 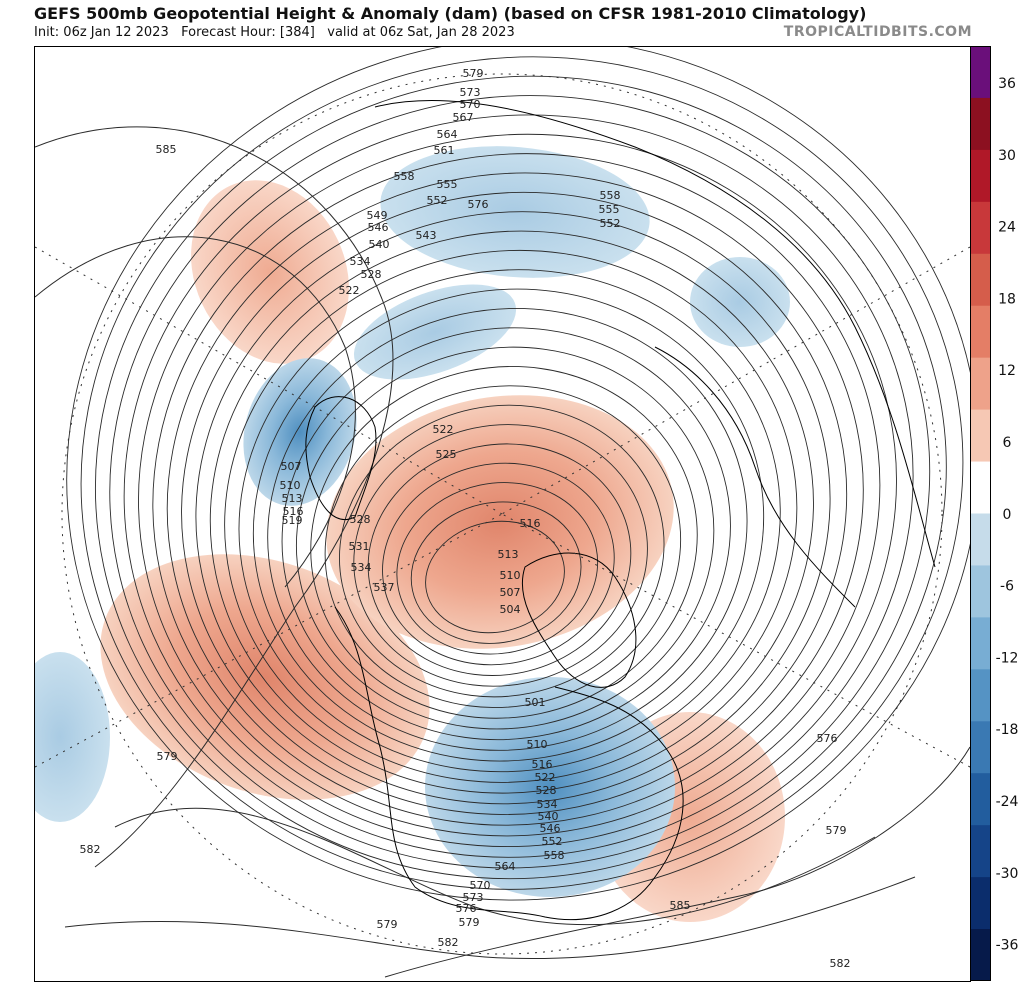 What do you see at coordinates (480, 885) in the screenshot?
I see `contour-label: 570` at bounding box center [480, 885].